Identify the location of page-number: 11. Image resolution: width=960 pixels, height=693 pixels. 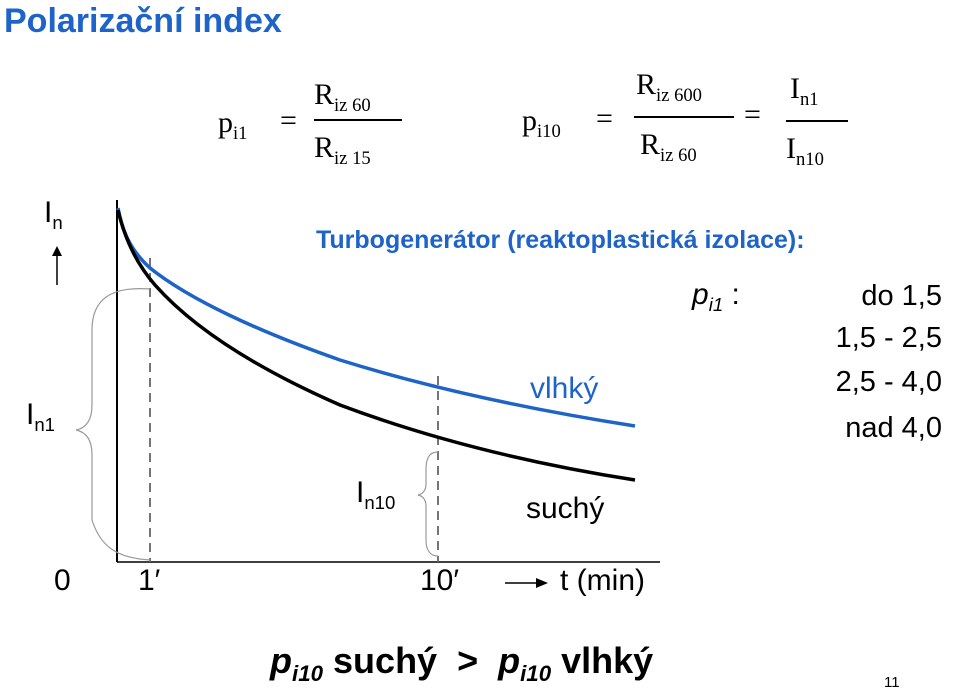
(892, 682).